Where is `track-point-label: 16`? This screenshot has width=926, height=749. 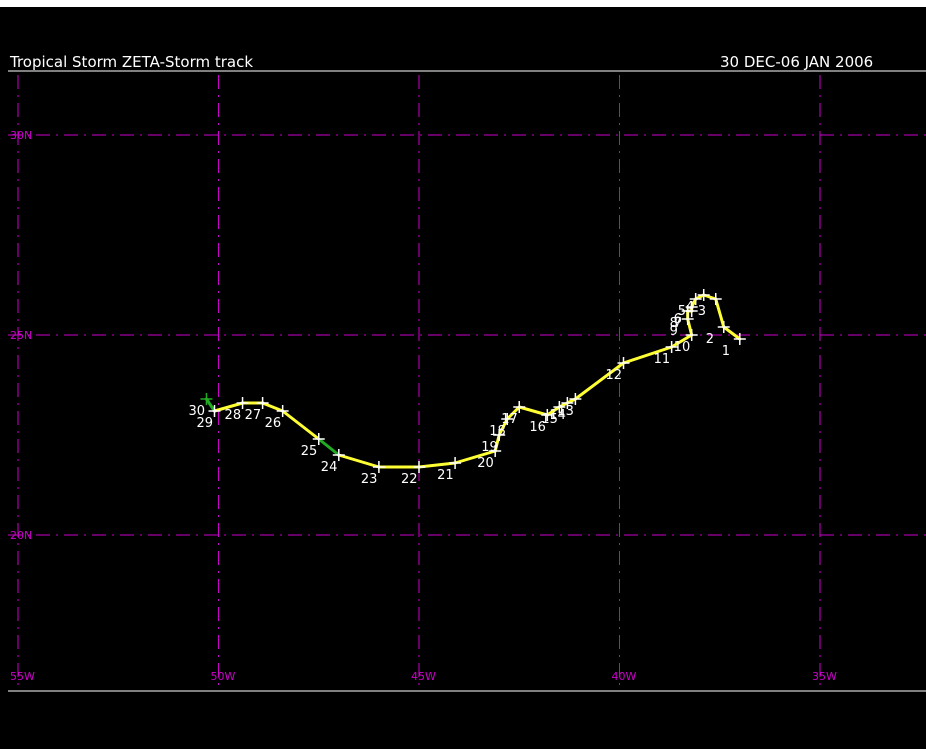
track-point-label: 16 is located at coordinates (537, 427).